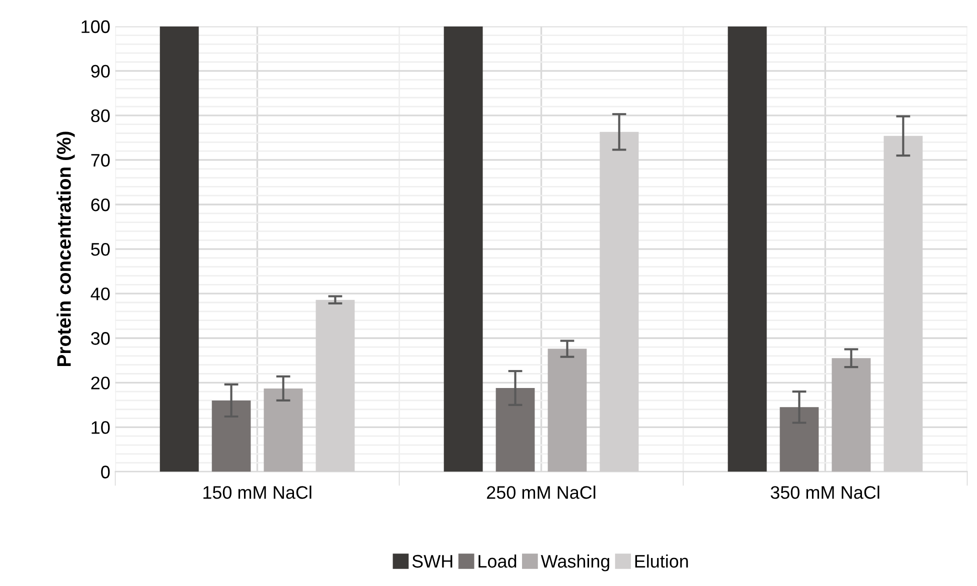  I want to click on y-tick-label: 0, so click(105, 472).